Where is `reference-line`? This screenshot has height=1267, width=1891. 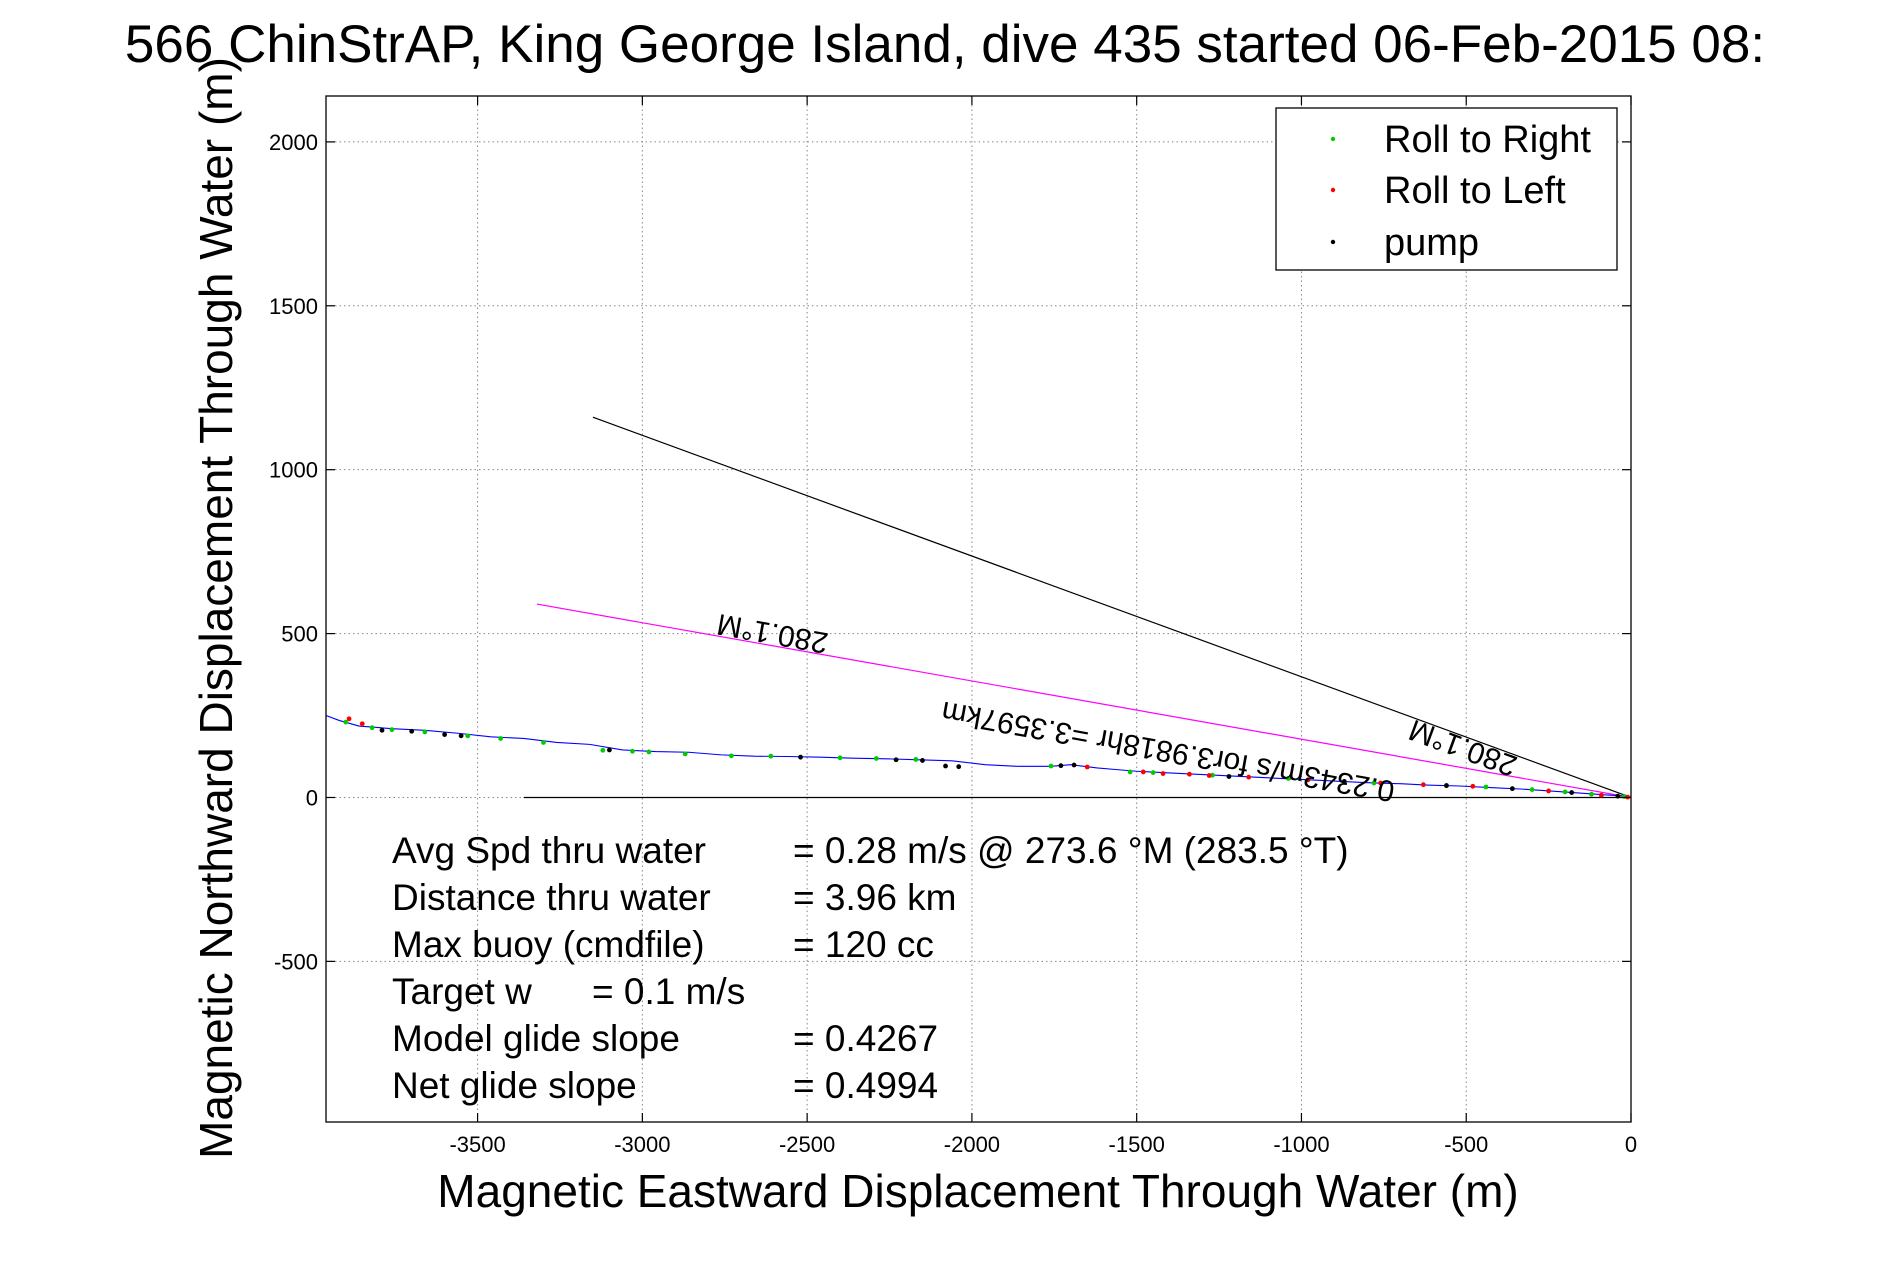
reference-line is located at coordinates (1084, 701).